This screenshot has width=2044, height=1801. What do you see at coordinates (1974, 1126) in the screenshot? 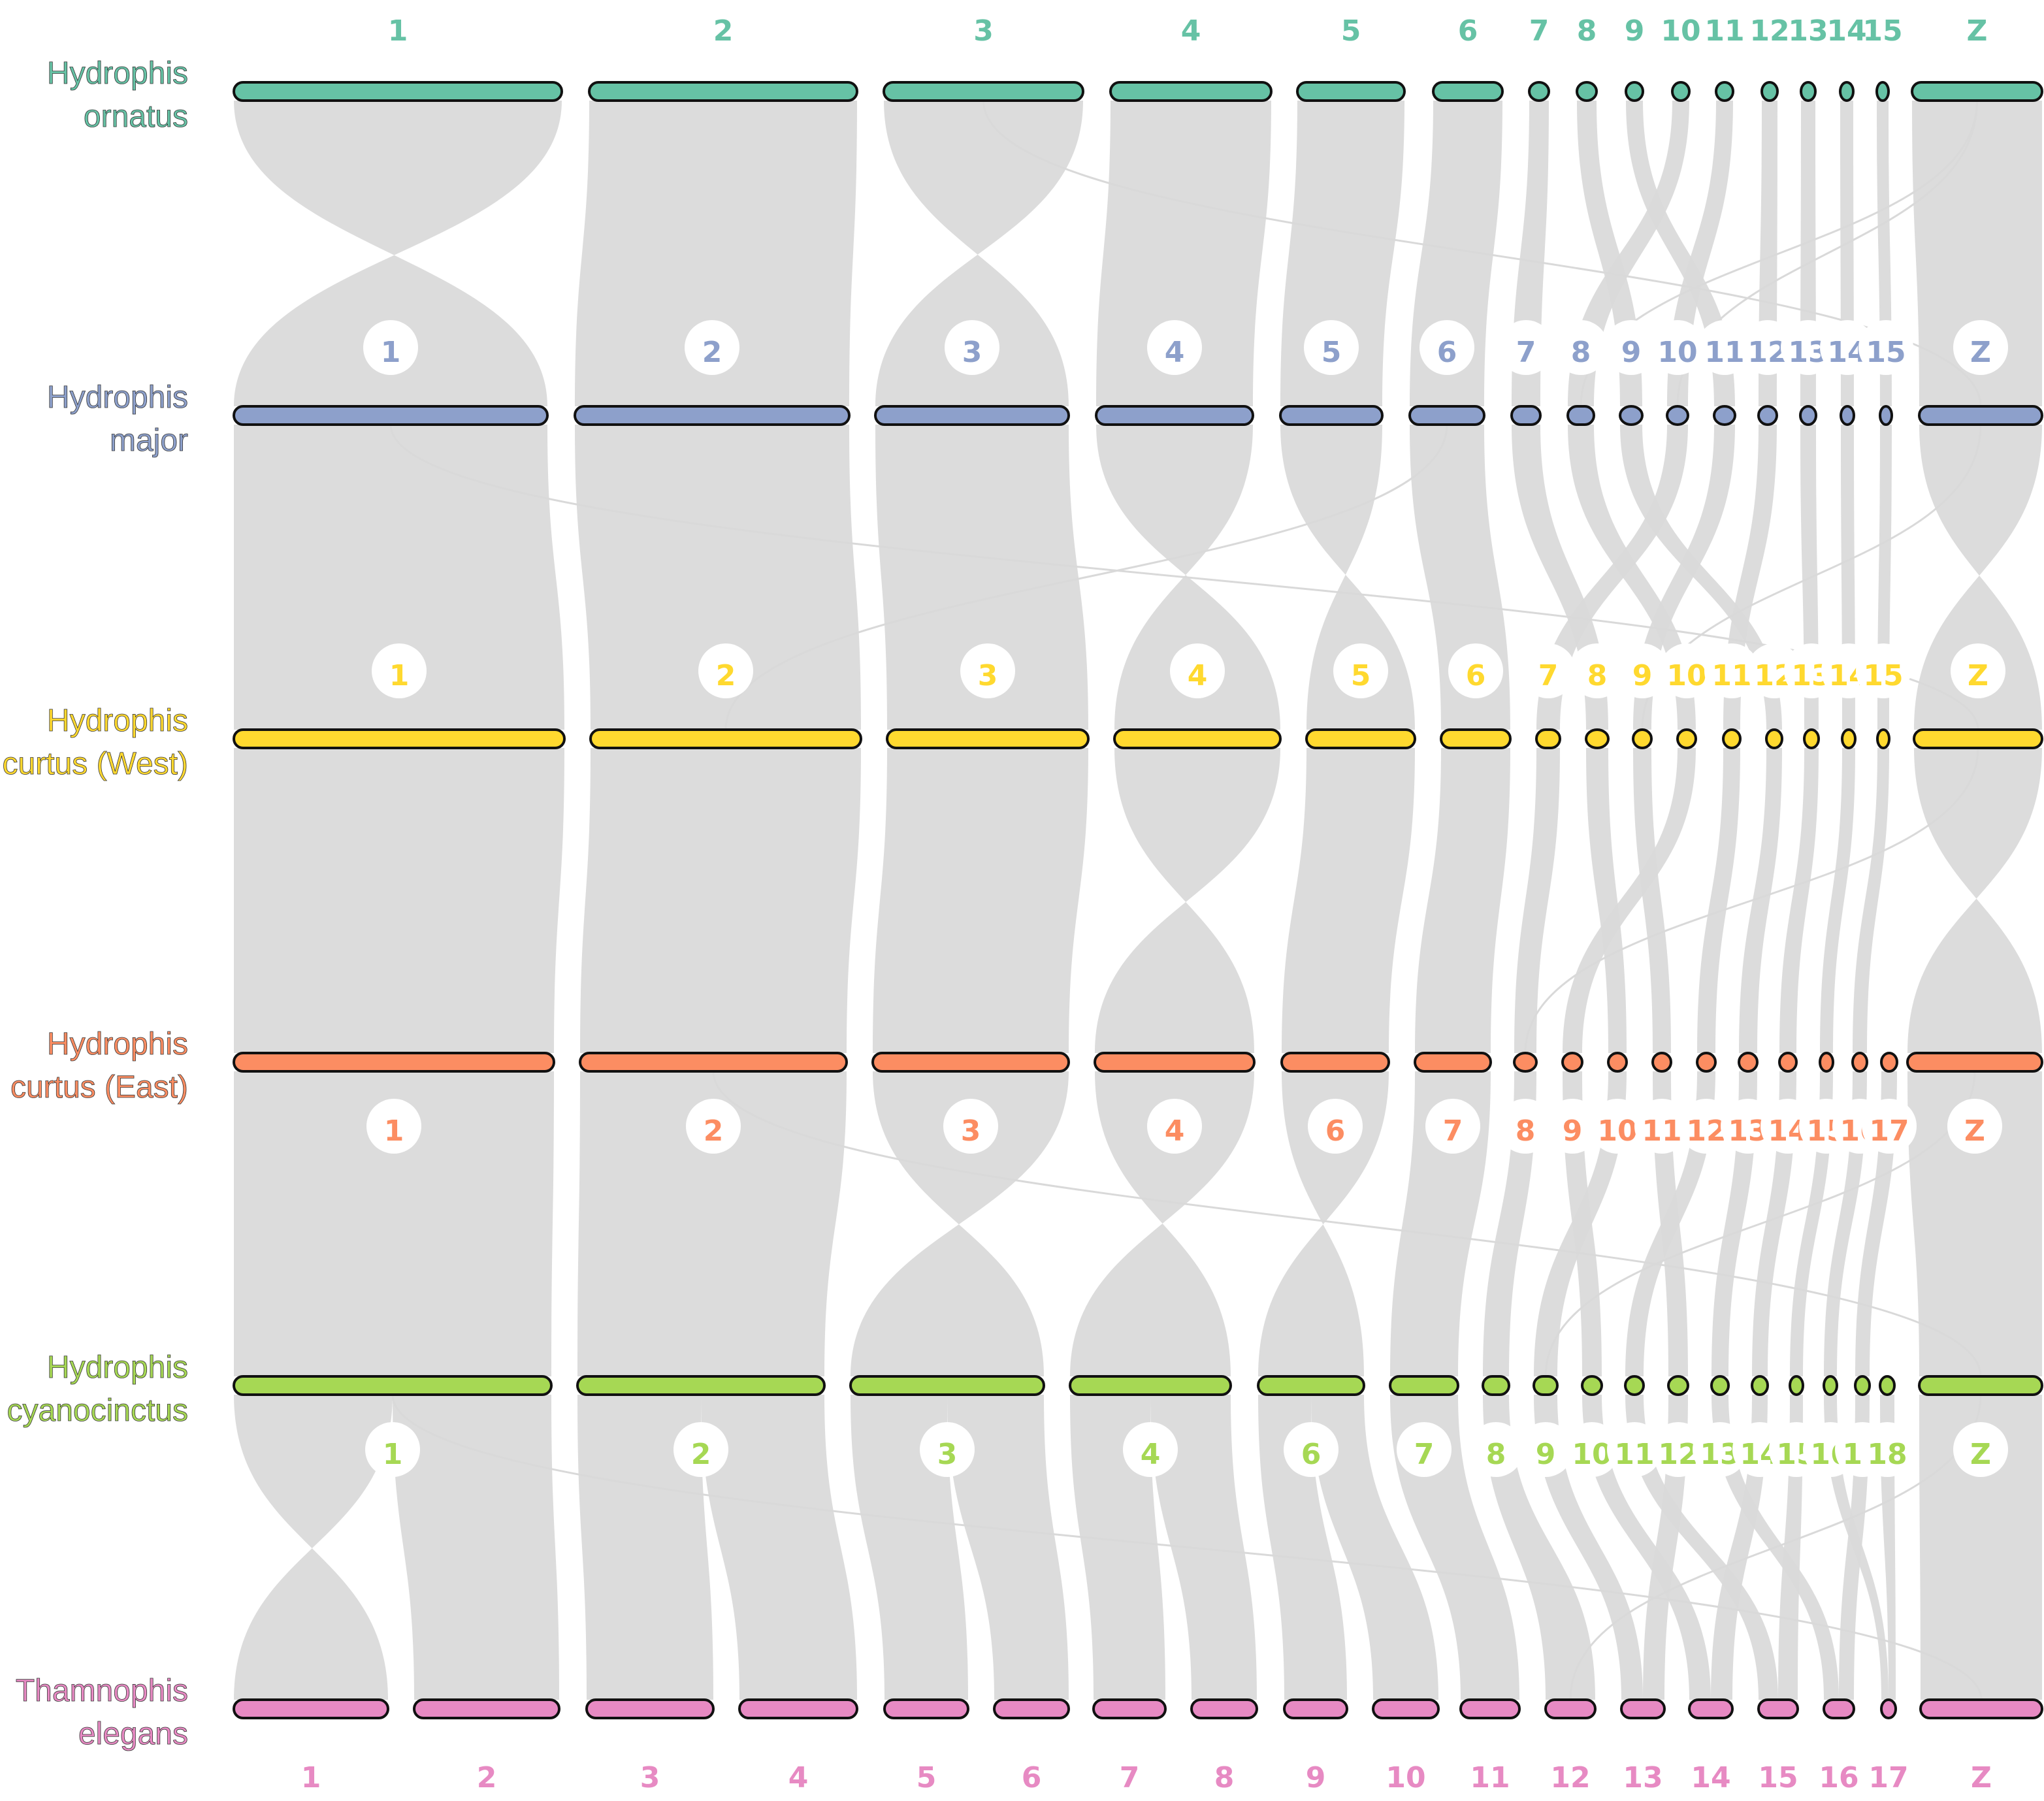
I see `chromosome-label-halo-curtus_east-Z` at bounding box center [1974, 1126].